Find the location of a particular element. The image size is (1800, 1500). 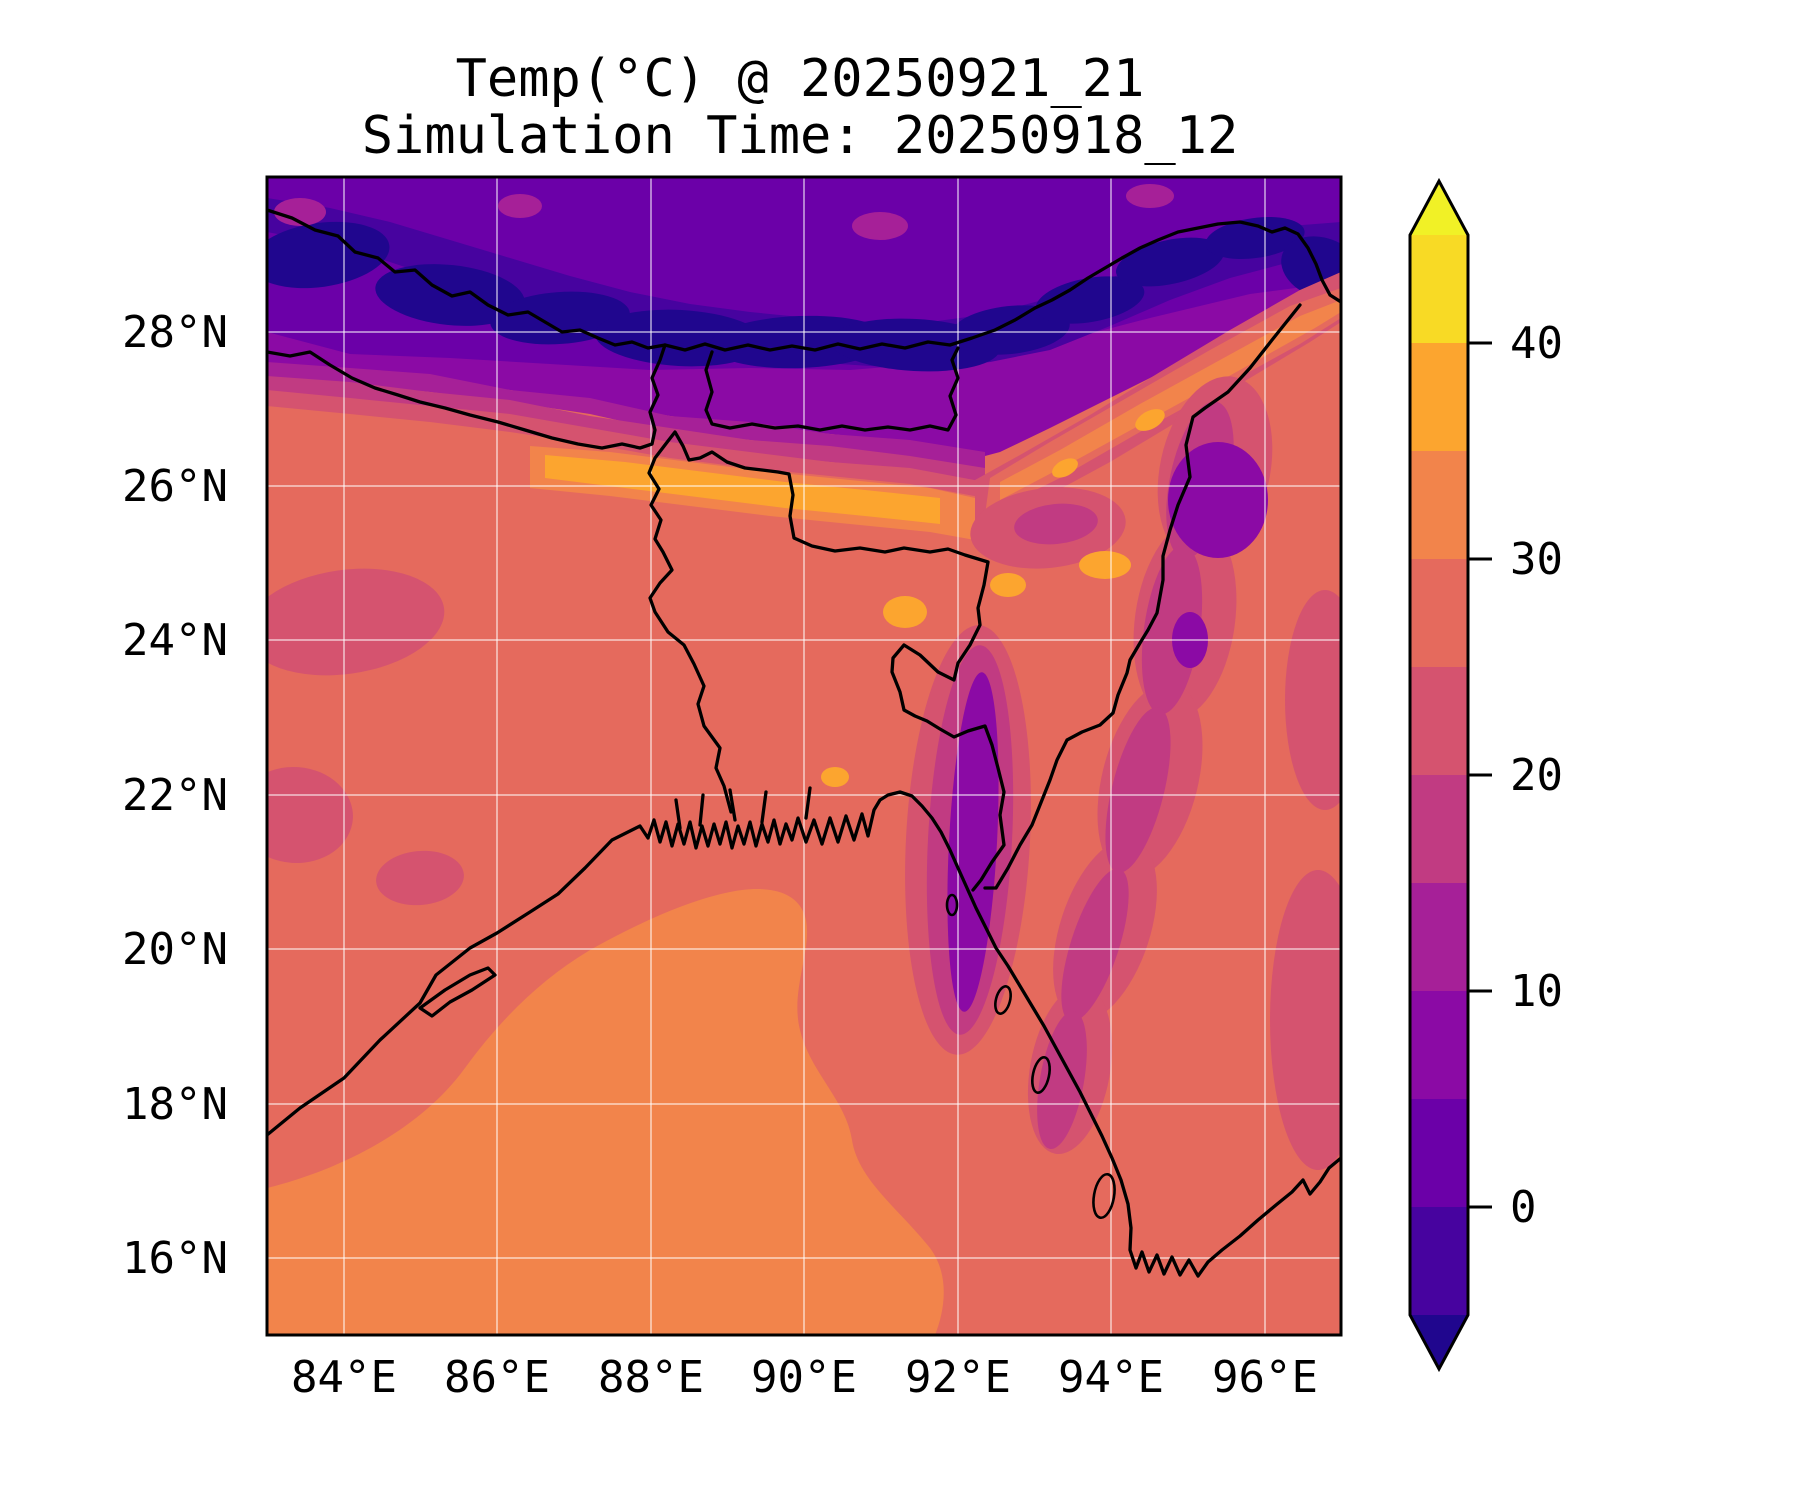

colorbar-over-arrow is located at coordinates (1439, 208).